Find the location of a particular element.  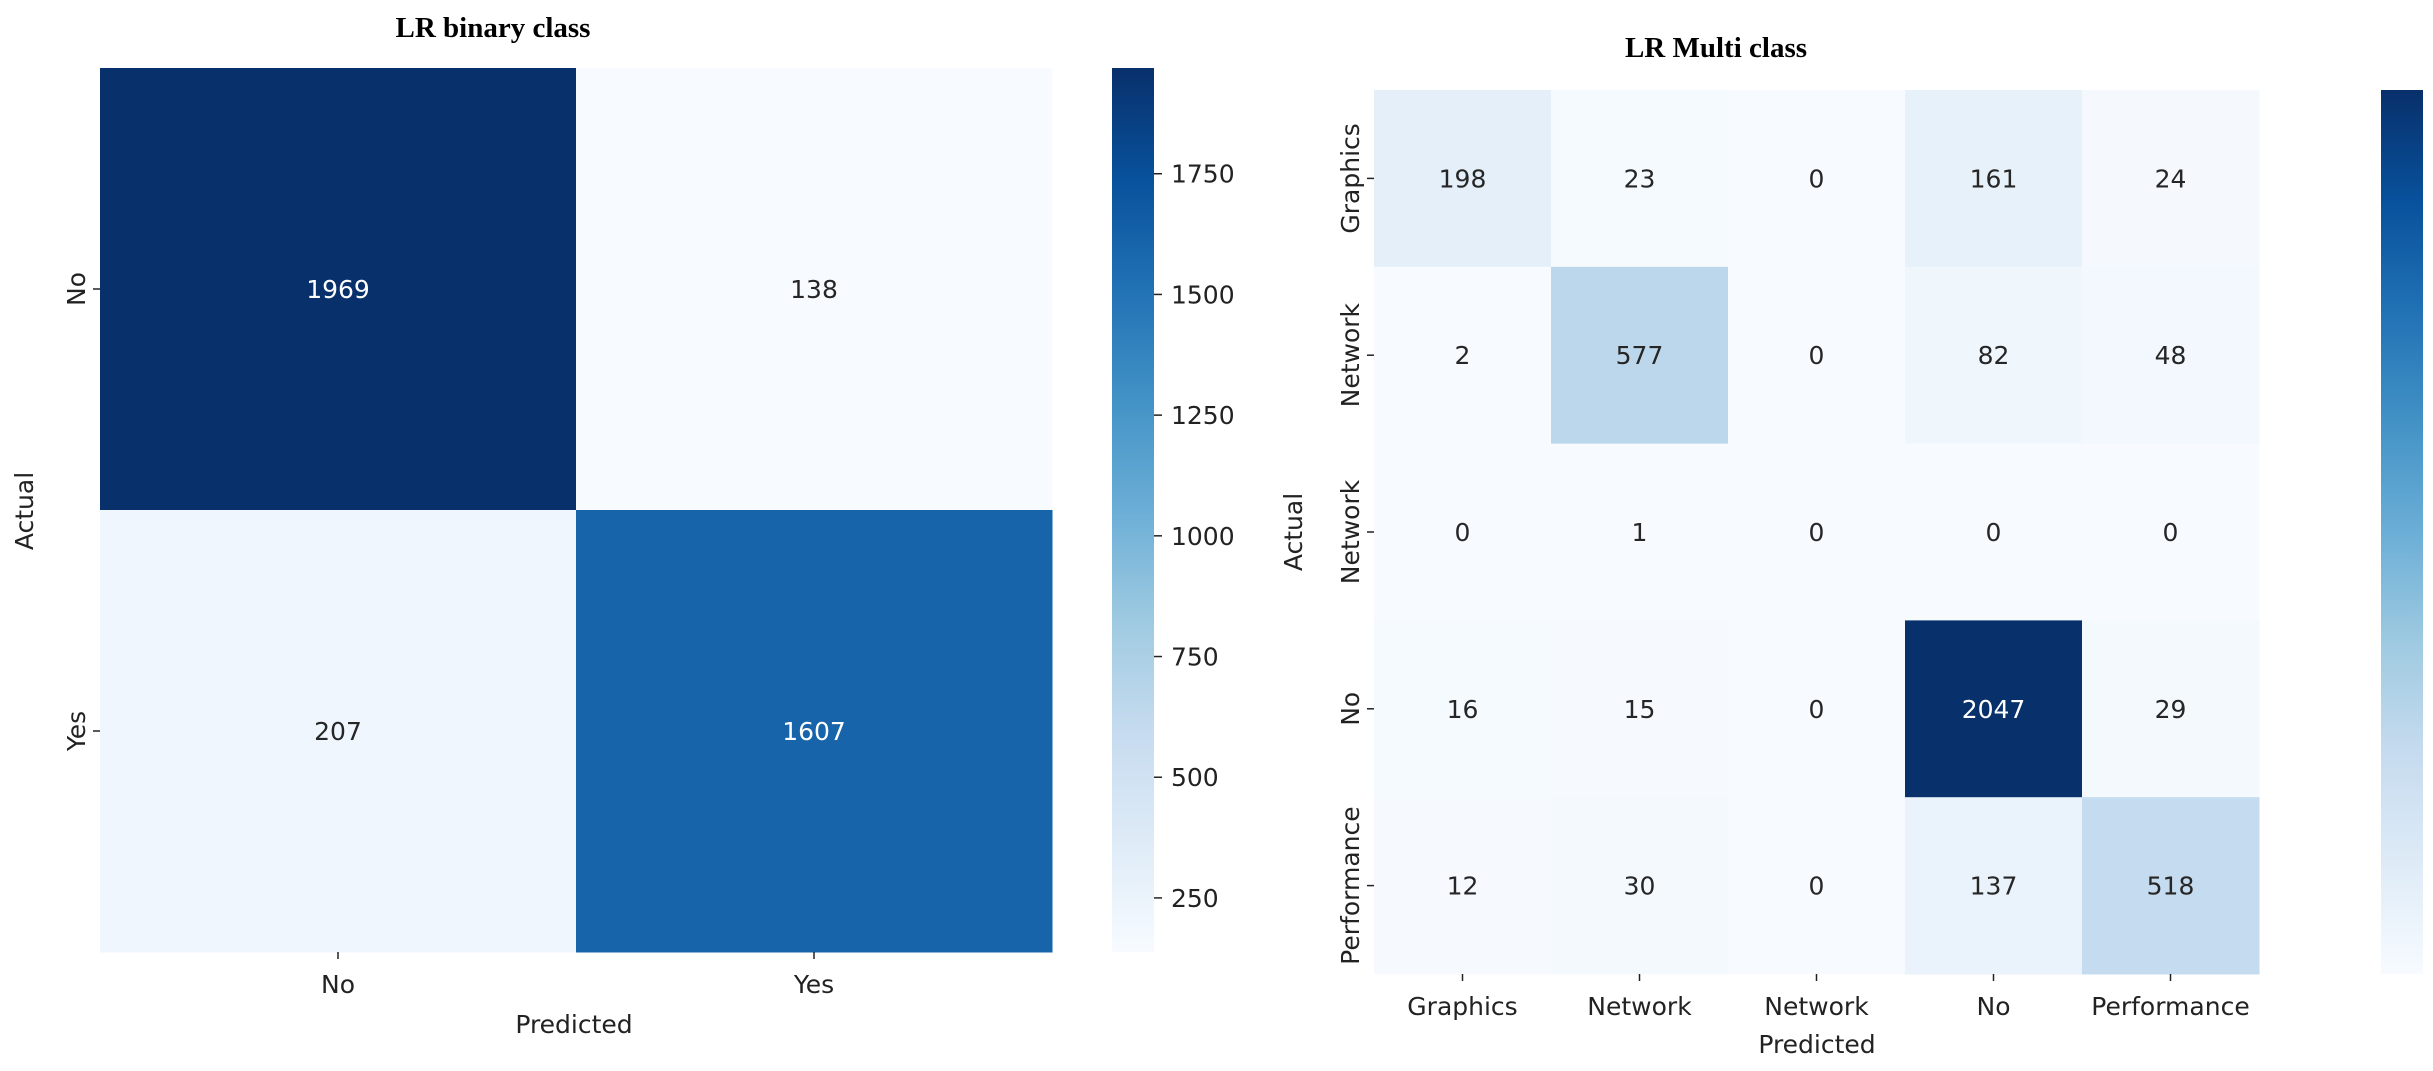

binary-colorbar-tick-label: 1500 is located at coordinates (1203, 294).